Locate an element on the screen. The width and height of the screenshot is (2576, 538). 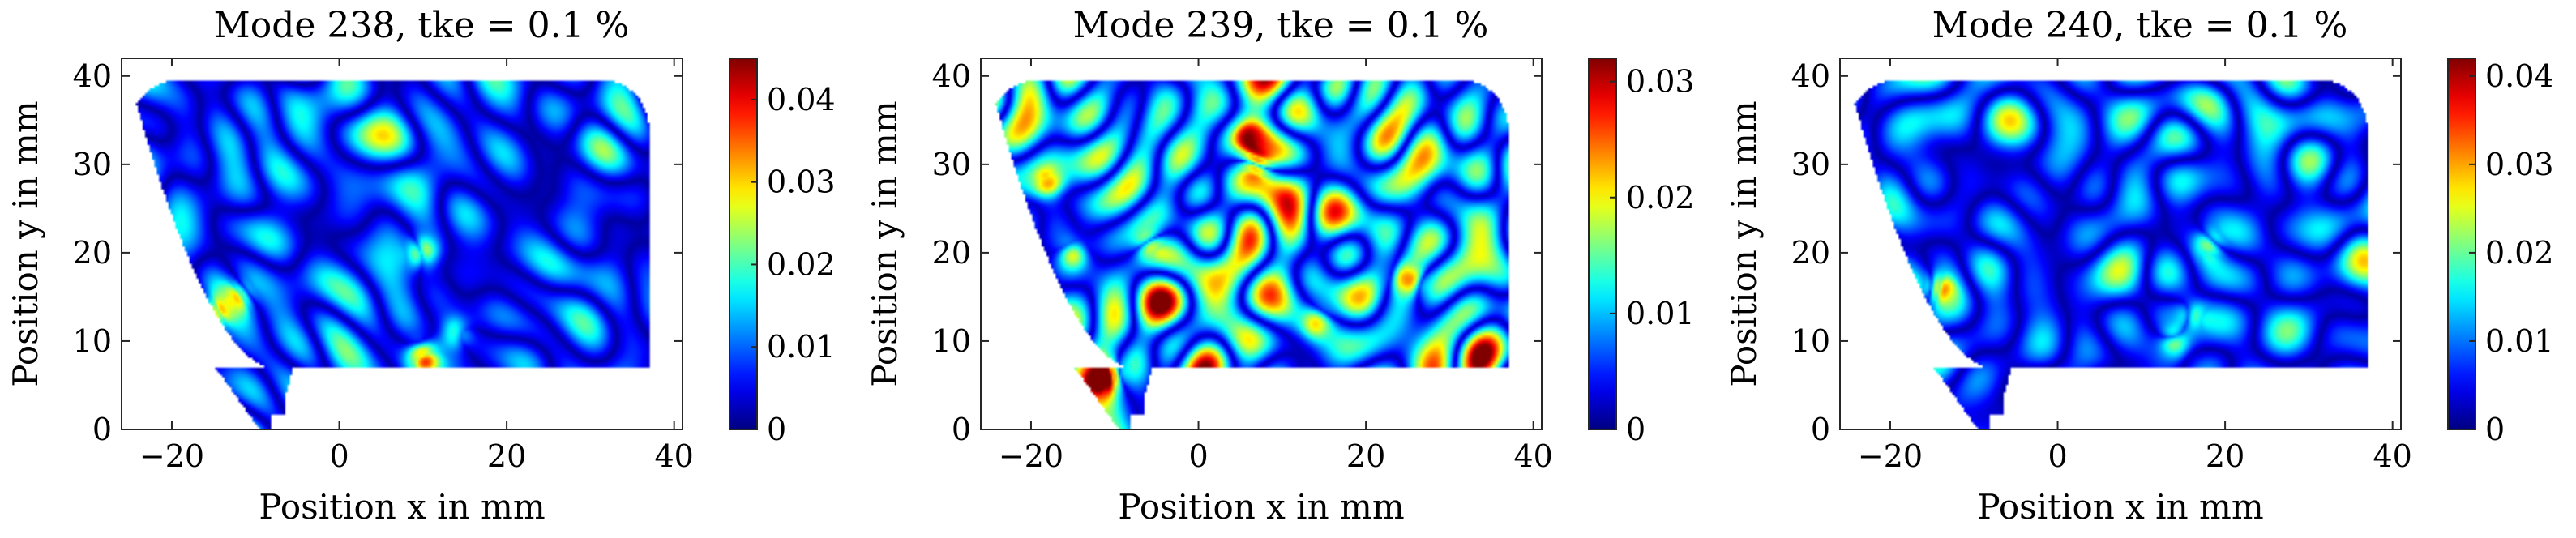
chart-title: Mode 240, tke = 0.1 % is located at coordinates (2140, 25).